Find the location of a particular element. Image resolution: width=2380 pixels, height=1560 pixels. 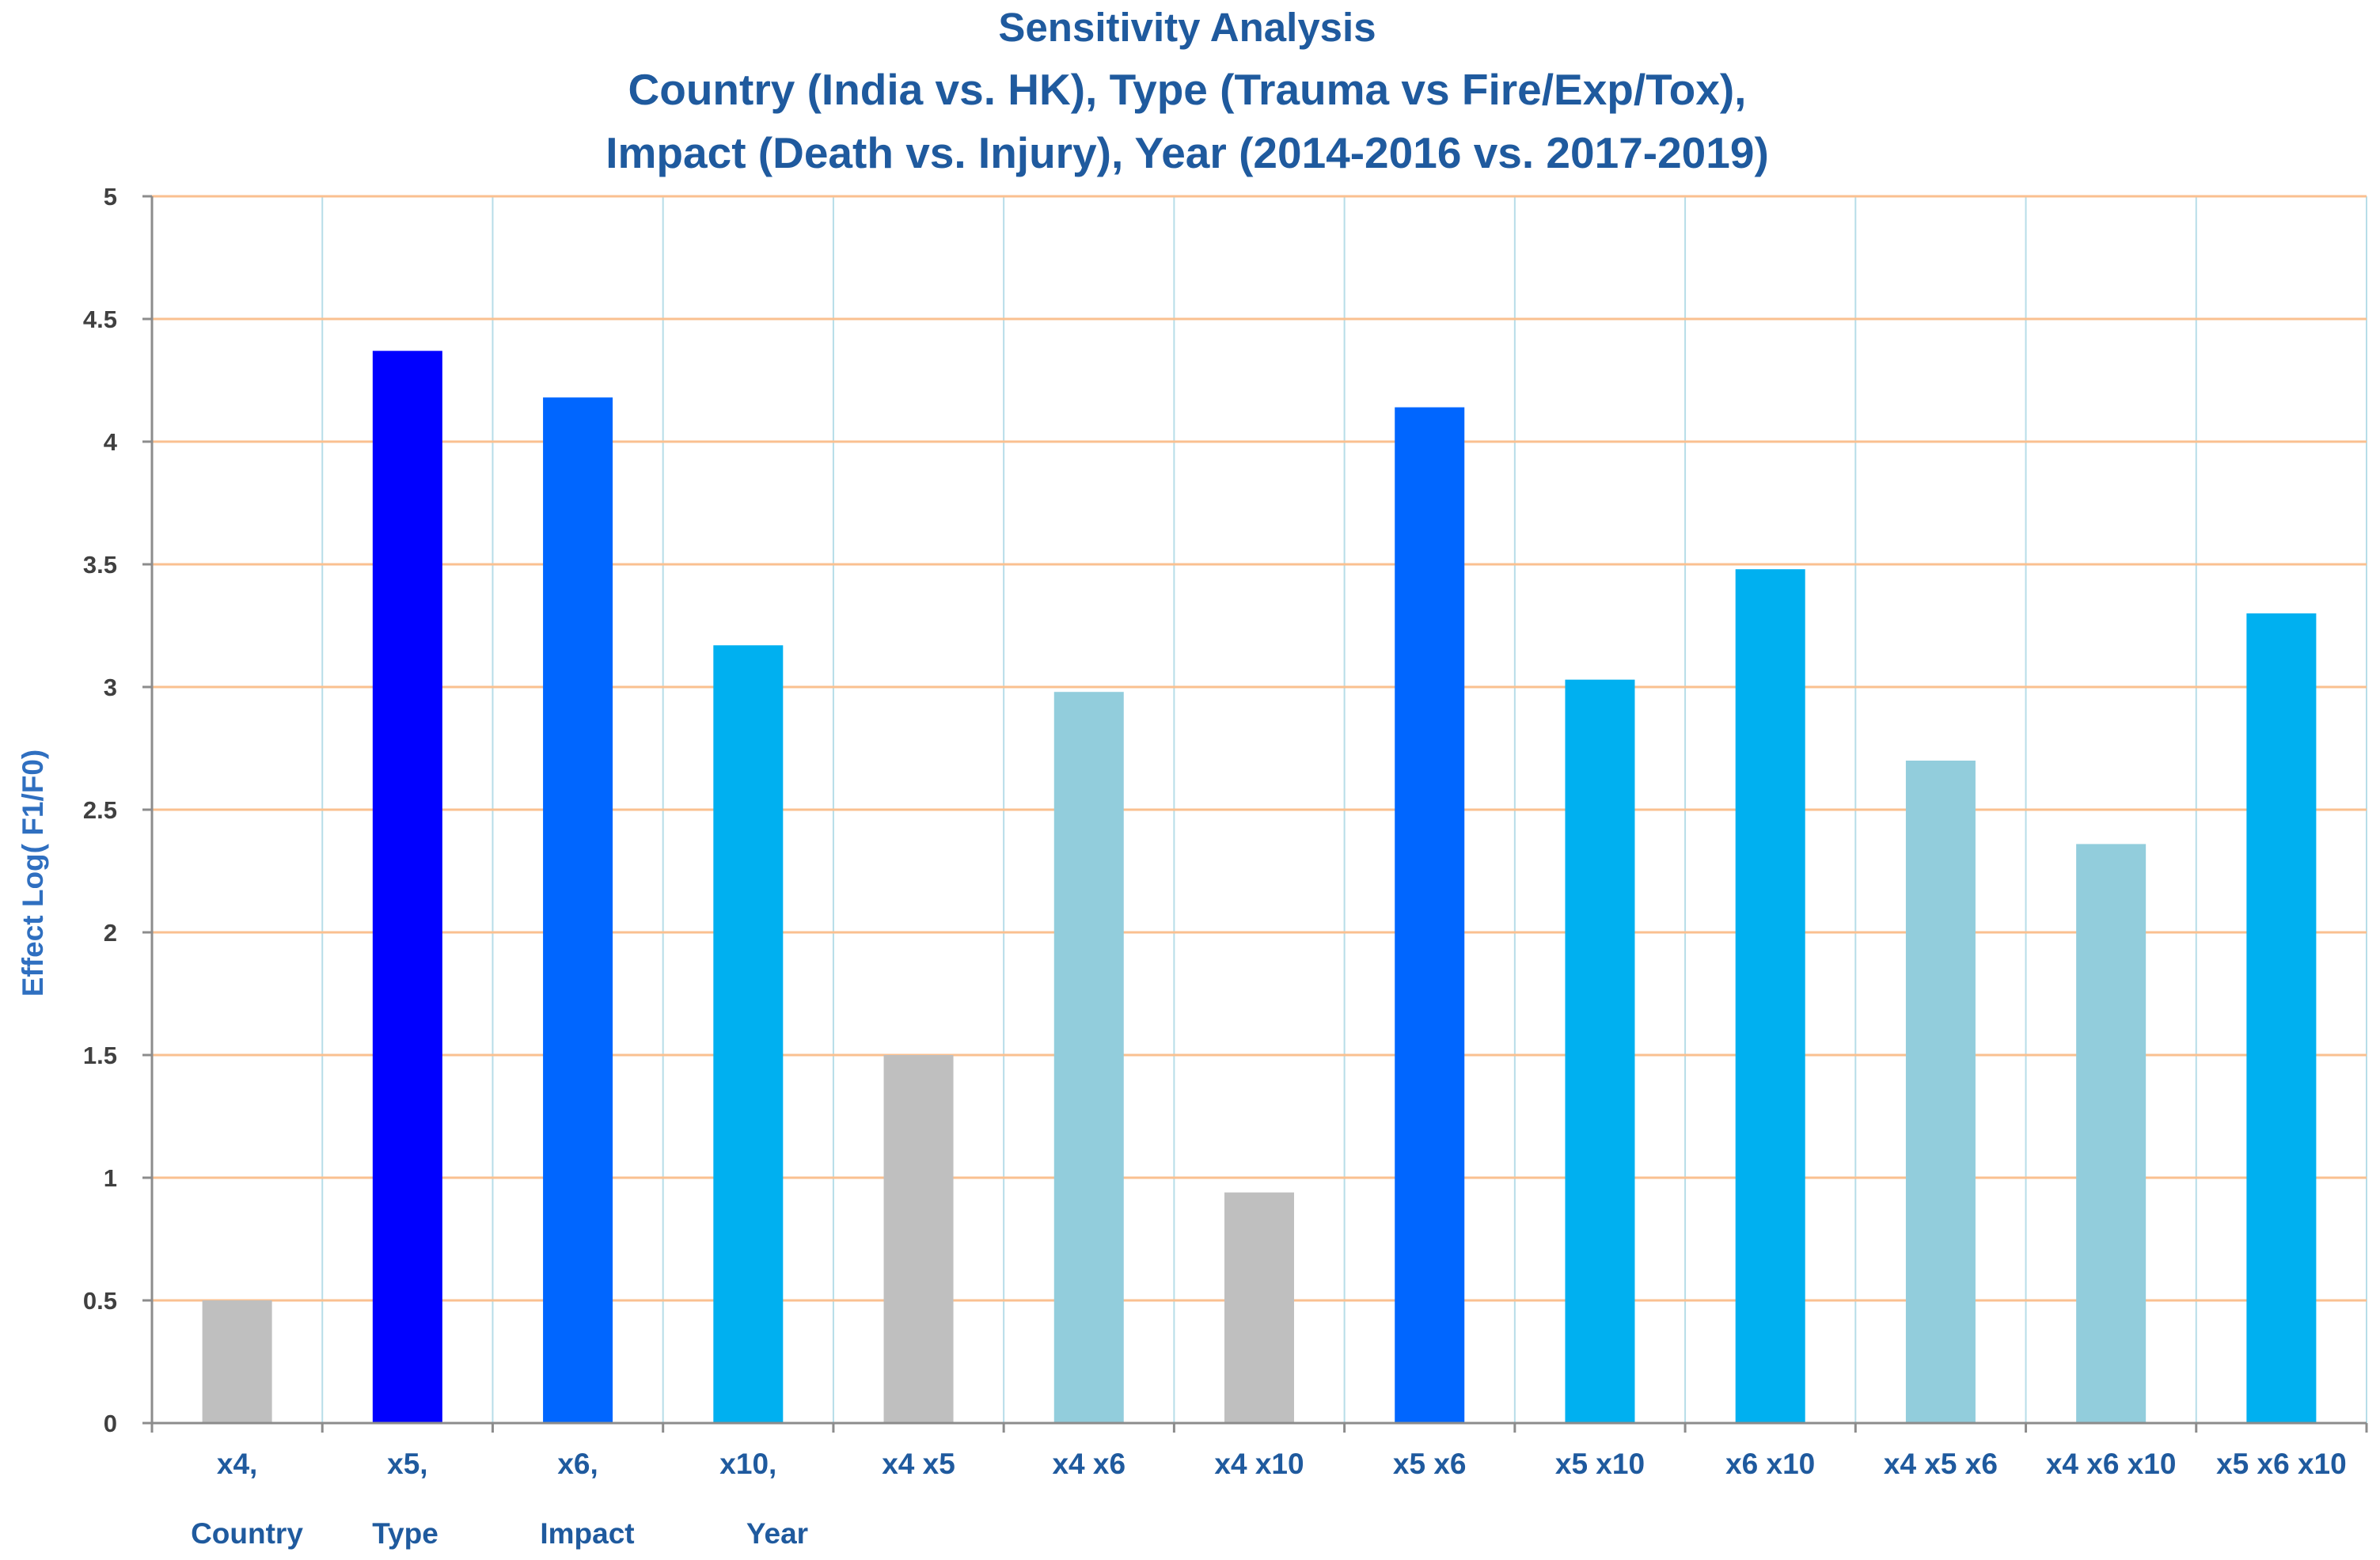

y-tick-label: 2 is located at coordinates (110, 933).